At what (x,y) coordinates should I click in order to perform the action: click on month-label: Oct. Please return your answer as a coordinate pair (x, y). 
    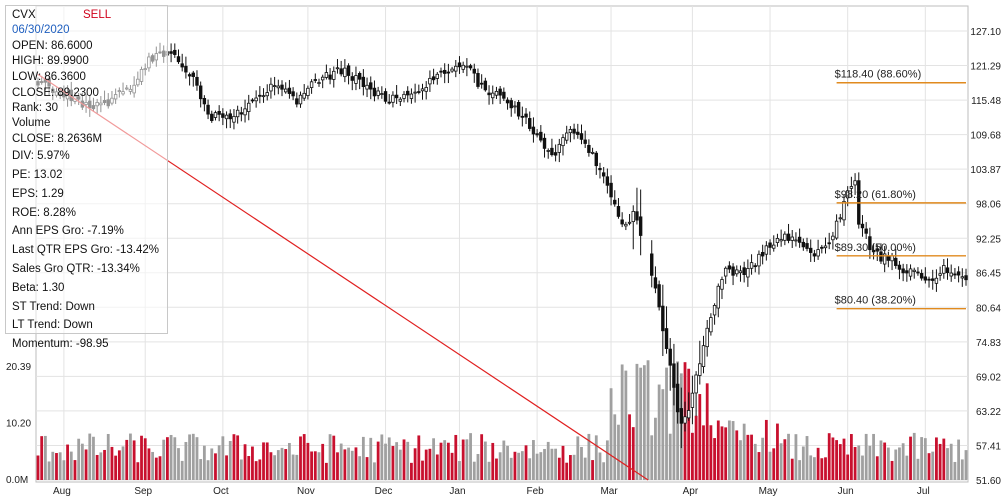
    Looking at the image, I should click on (221, 491).